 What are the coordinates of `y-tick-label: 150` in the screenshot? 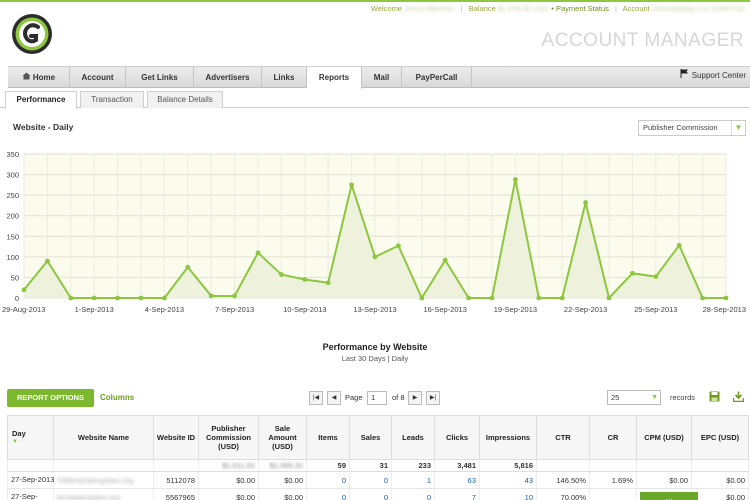 It's located at (12, 236).